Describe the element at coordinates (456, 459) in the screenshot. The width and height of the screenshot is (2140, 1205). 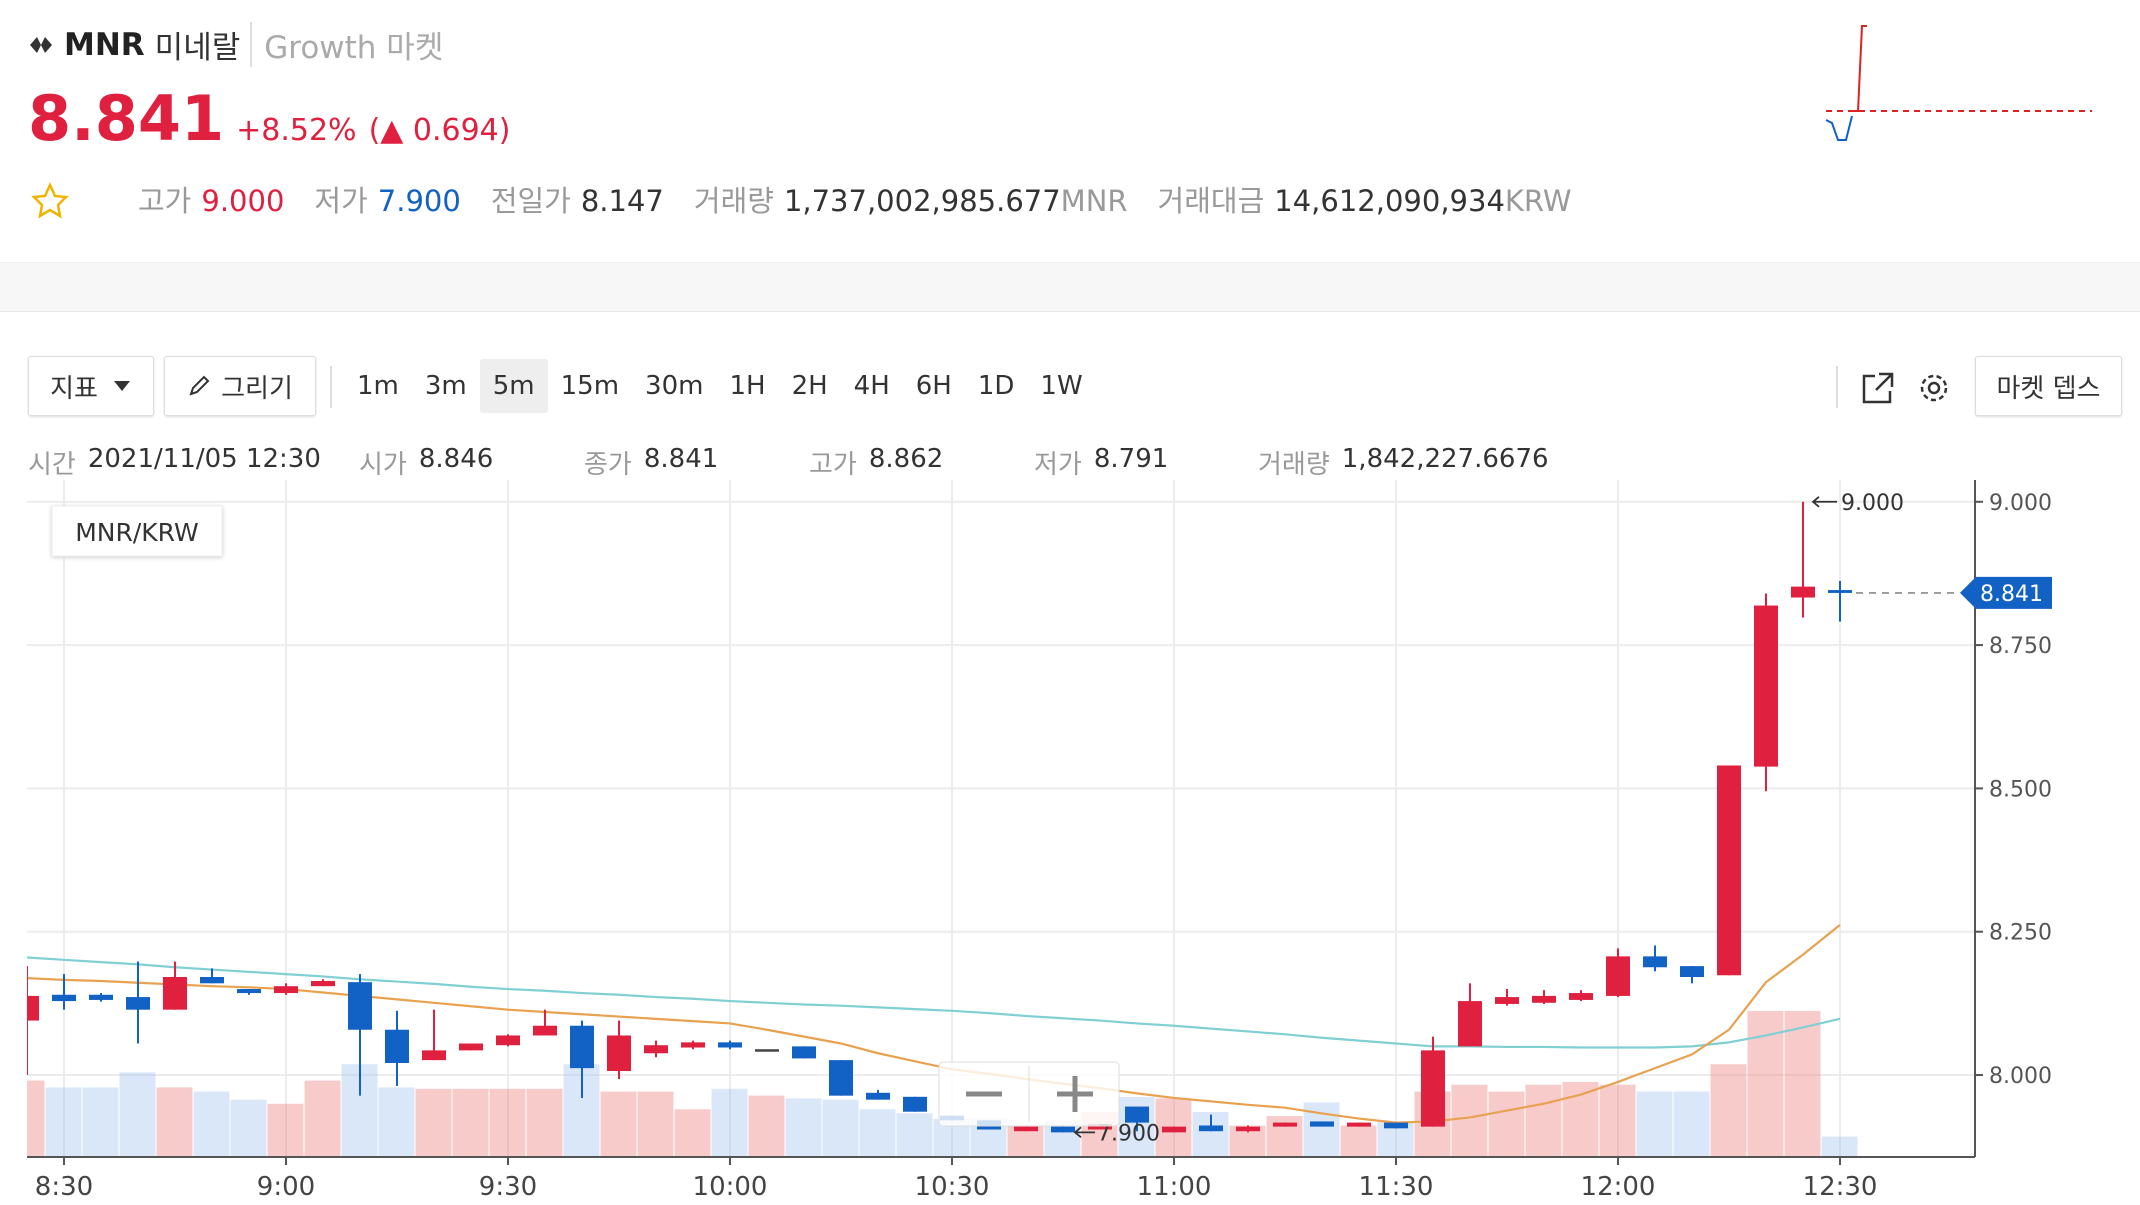
I see `info-value: 8.846` at that location.